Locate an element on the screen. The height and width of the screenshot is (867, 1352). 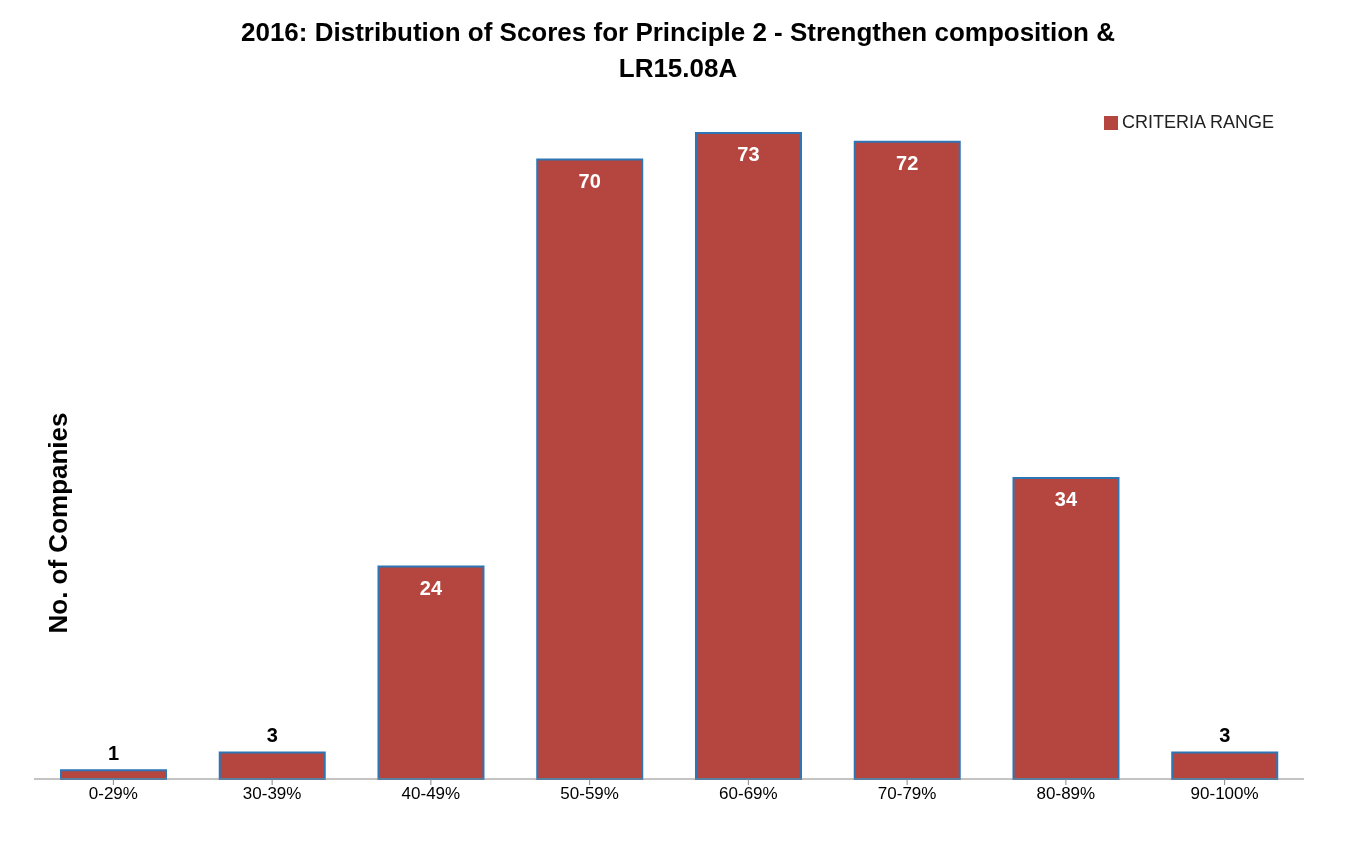
data-label: 1 is located at coordinates (113, 753).